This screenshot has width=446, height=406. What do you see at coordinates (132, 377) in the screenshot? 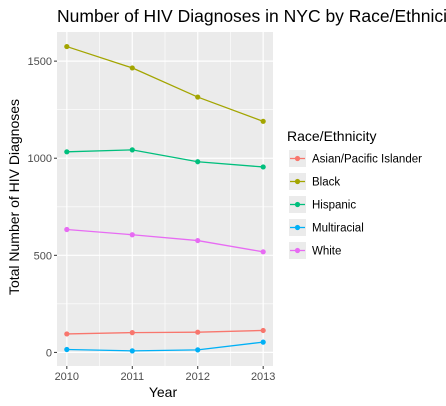
I see `x-tick-label: 2011` at bounding box center [132, 377].